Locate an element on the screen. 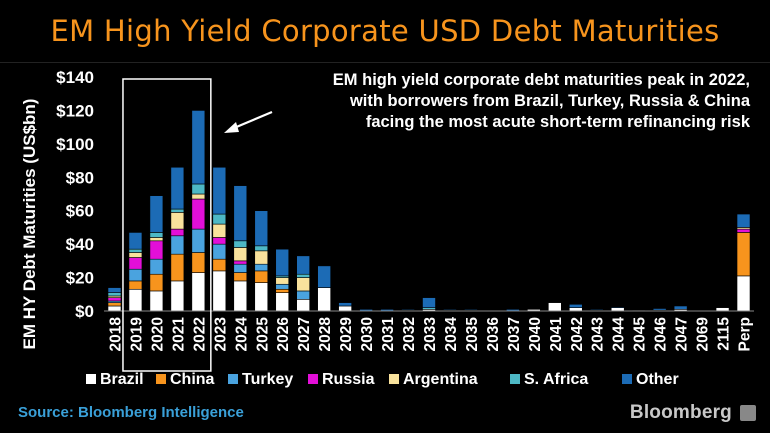 This screenshot has height=433, width=770. terminal-icon is located at coordinates (748, 413).